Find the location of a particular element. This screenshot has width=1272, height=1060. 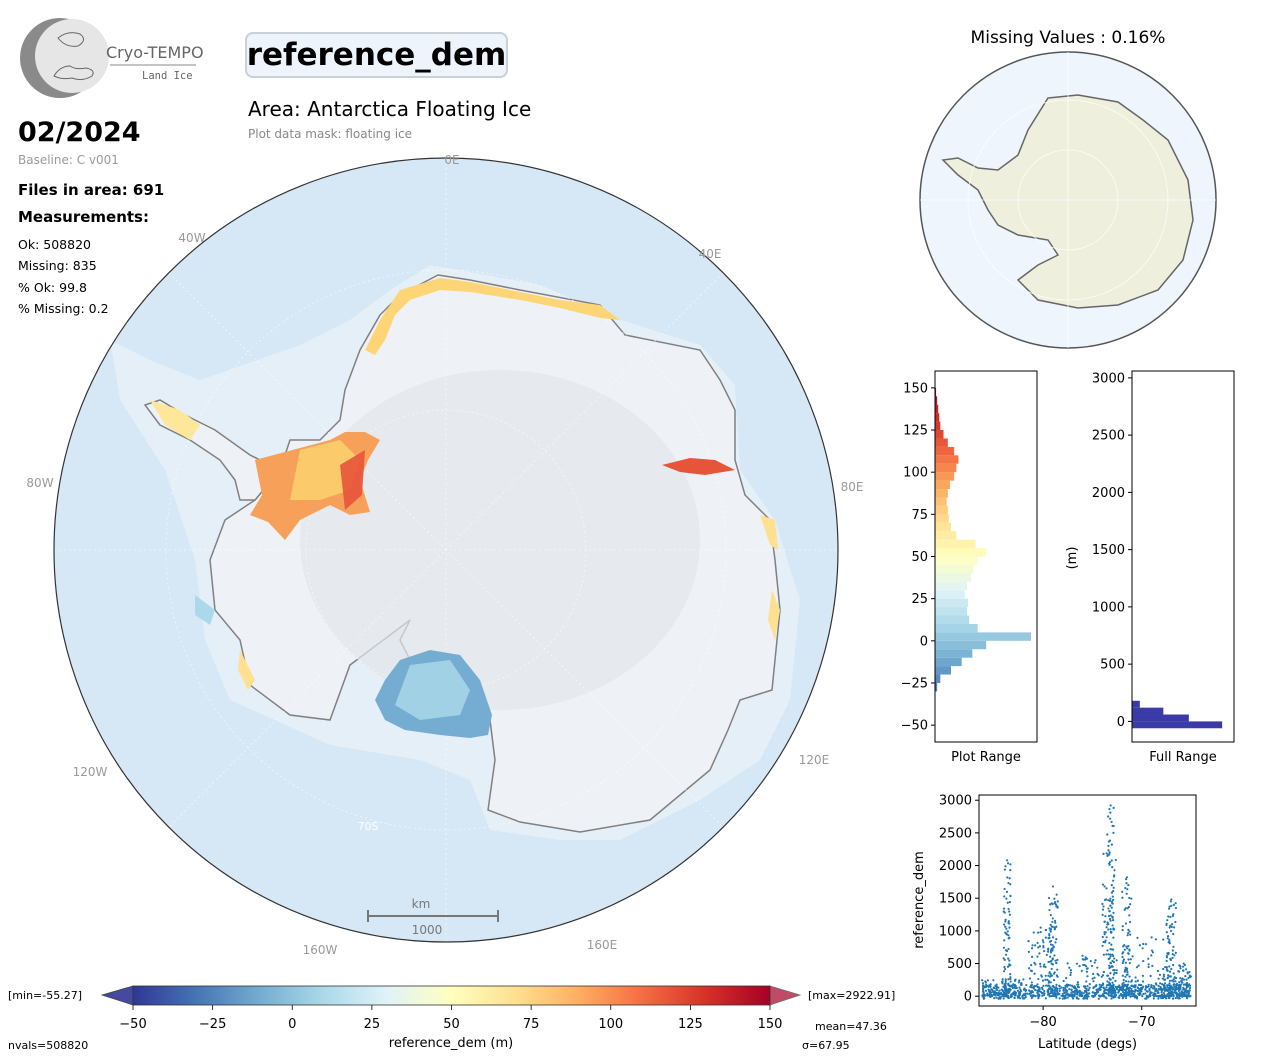

hist-tick-label: 125 is located at coordinates (915, 431).